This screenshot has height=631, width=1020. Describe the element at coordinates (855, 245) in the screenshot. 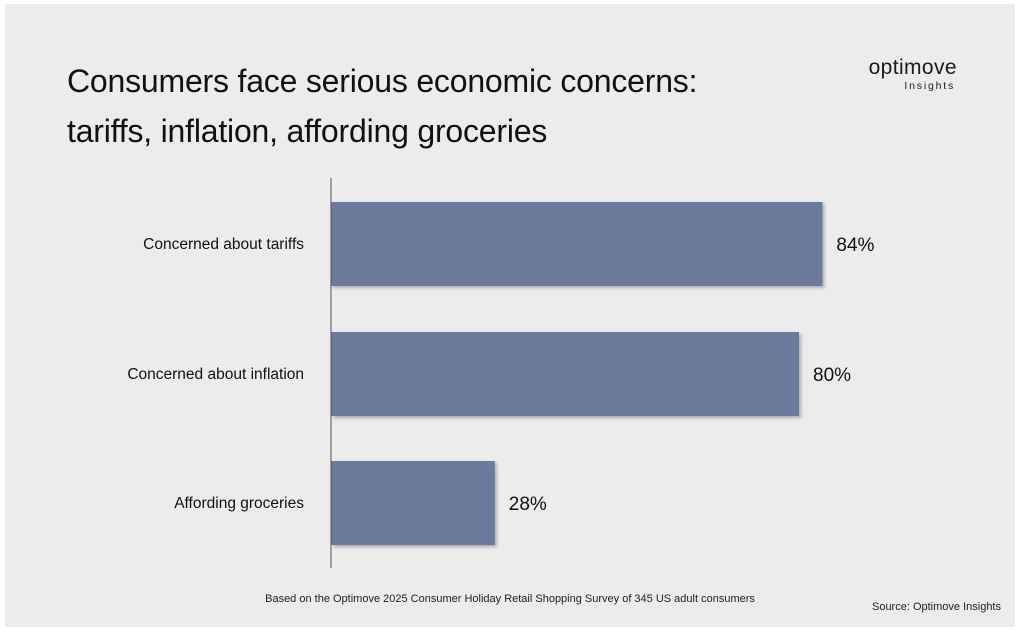

I see `value-label-0: 84%` at that location.